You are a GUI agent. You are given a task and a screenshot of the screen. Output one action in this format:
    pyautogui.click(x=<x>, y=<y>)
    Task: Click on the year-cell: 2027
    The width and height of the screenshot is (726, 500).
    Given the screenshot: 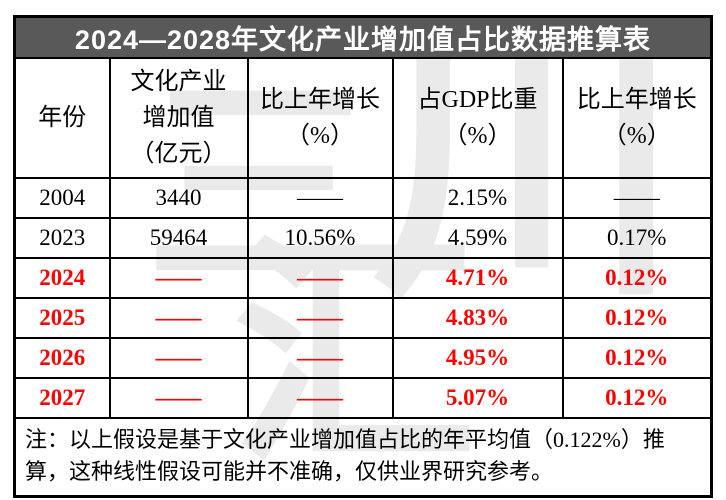 What is the action you would take?
    pyautogui.click(x=62, y=398)
    